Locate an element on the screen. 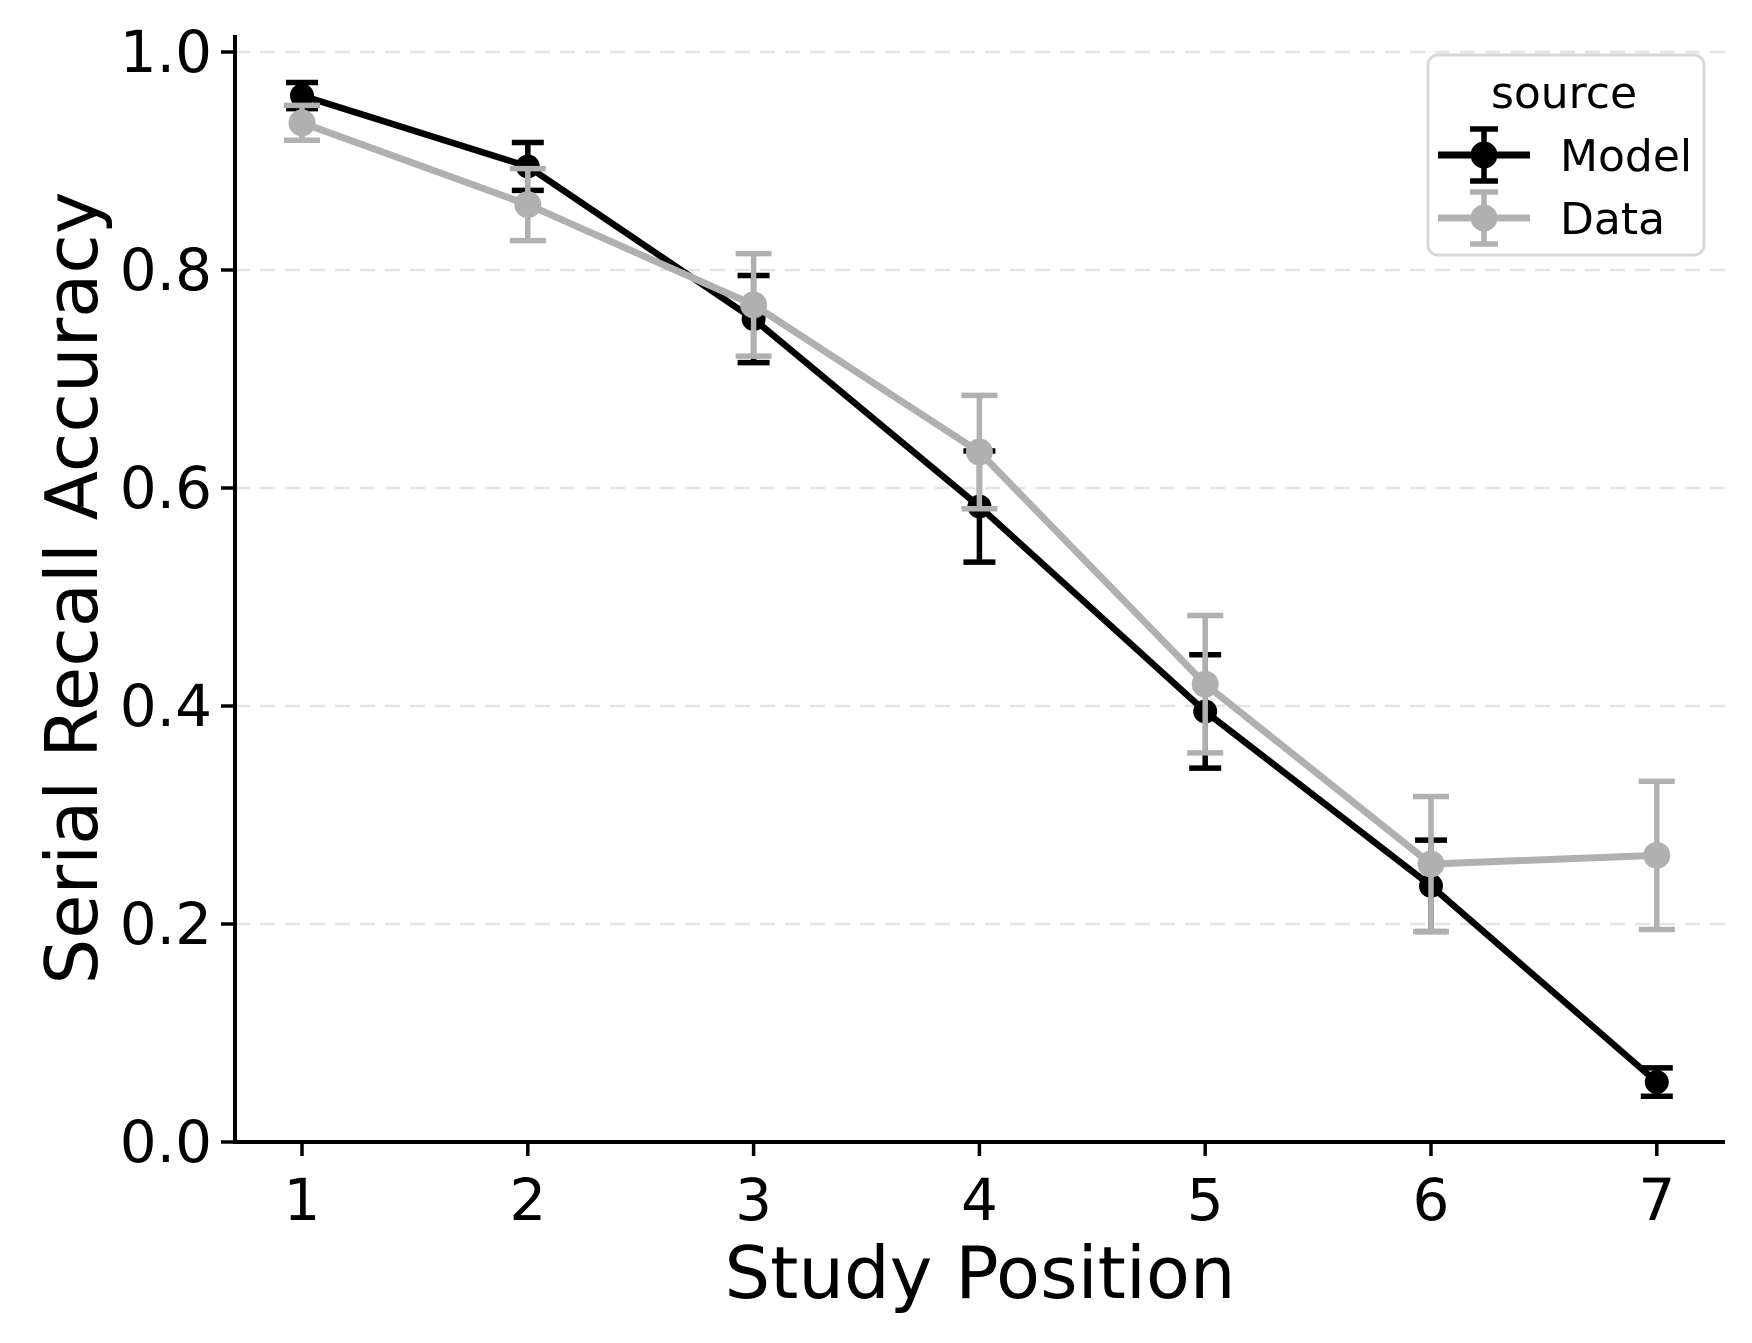 The height and width of the screenshot is (1343, 1752). legend-label-model: Model is located at coordinates (1626, 156).